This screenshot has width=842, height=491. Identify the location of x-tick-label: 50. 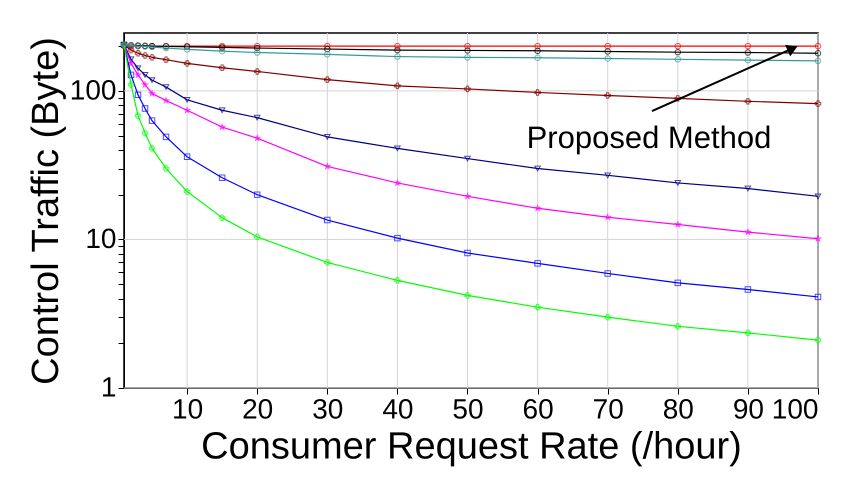
(468, 409).